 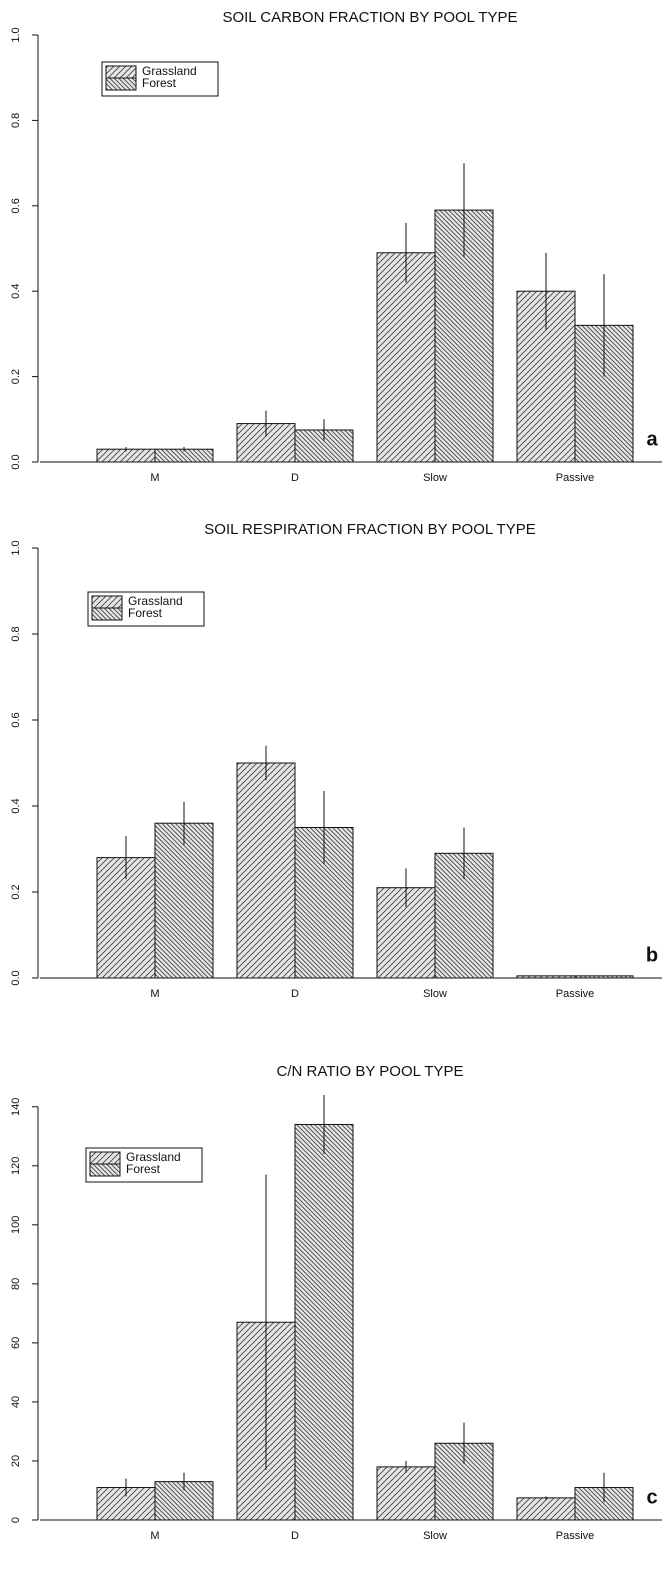 I want to click on y-tick-label: 0, so click(x=16, y=1520).